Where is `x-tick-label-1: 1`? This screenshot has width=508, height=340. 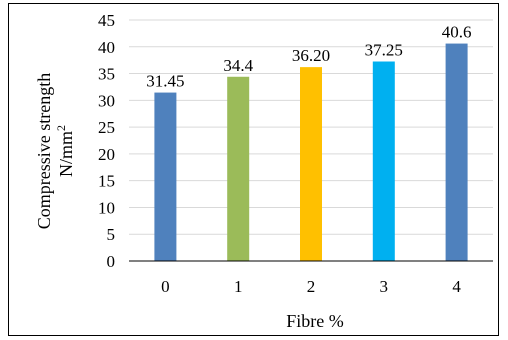 x-tick-label-1: 1 is located at coordinates (238, 286).